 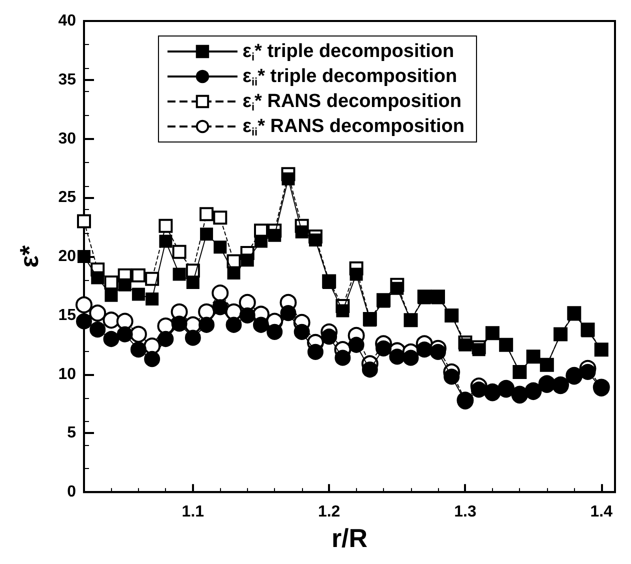 What do you see at coordinates (601, 512) in the screenshot?
I see `x-tick-label: 1.4` at bounding box center [601, 512].